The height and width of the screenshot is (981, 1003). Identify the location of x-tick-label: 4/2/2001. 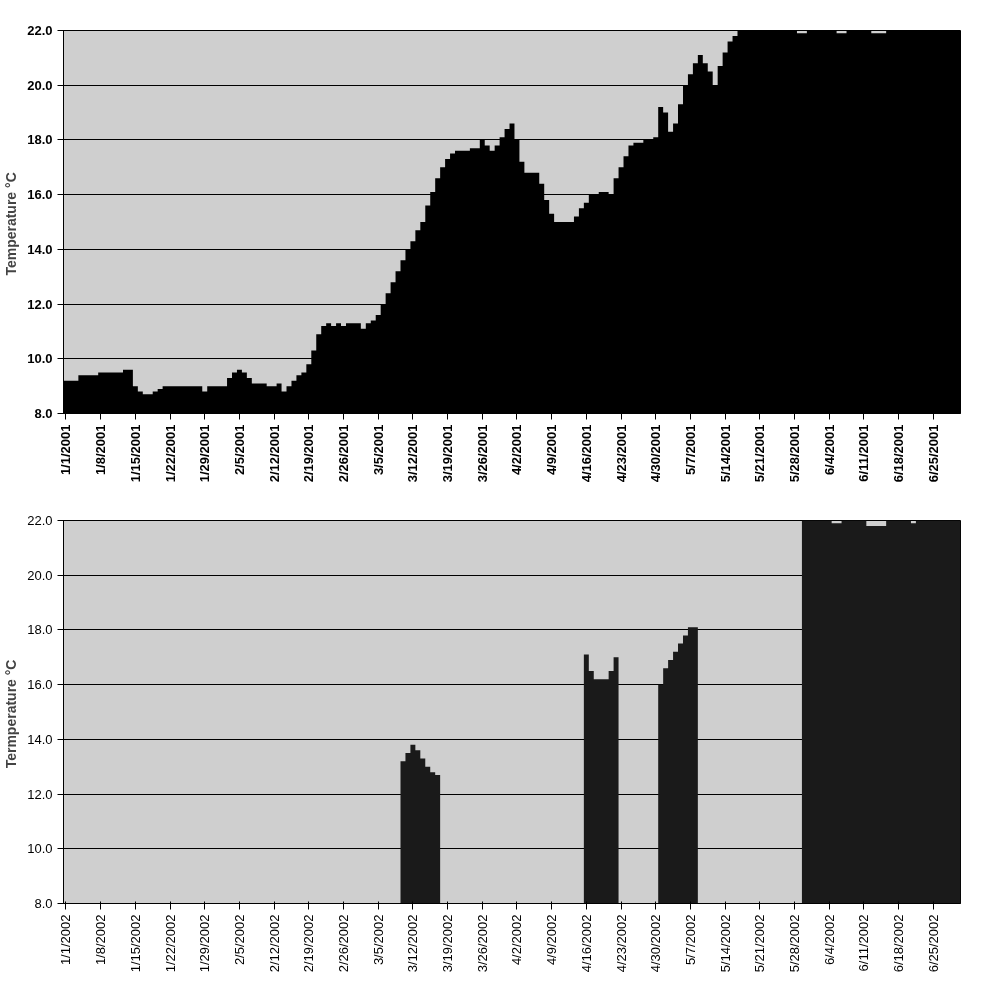
(517, 450).